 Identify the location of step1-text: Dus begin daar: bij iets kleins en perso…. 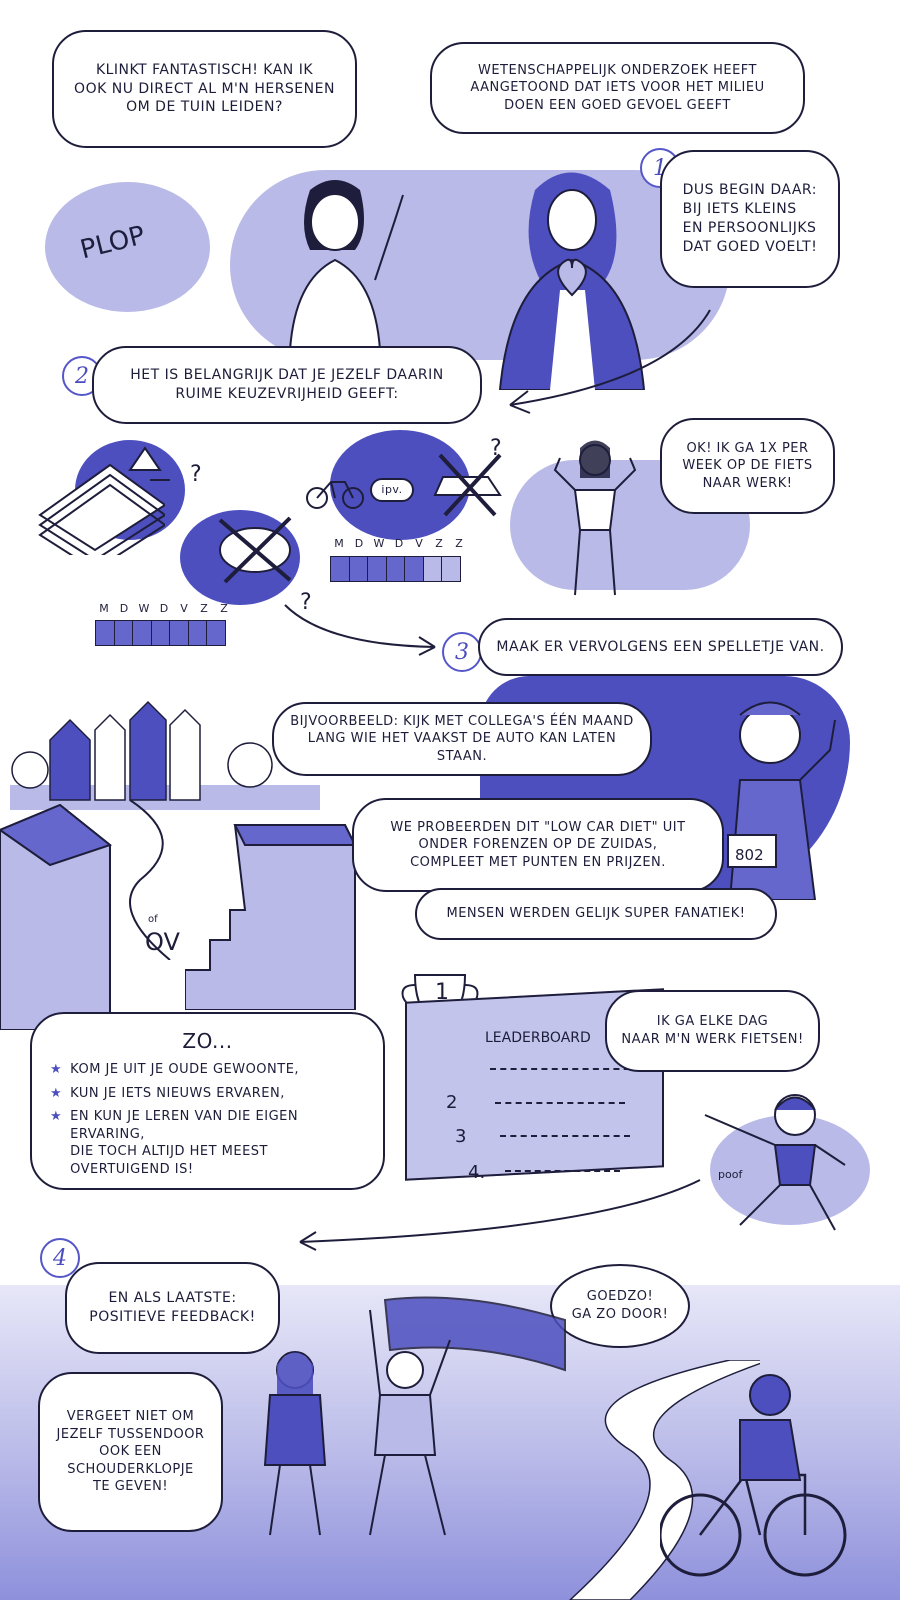
(750, 218).